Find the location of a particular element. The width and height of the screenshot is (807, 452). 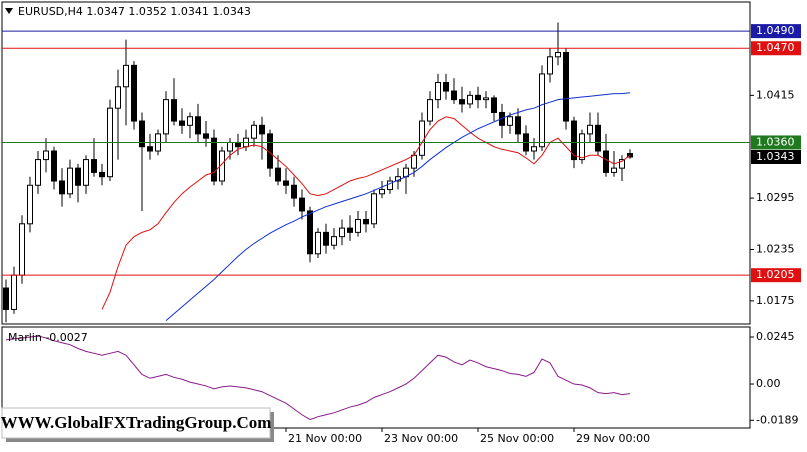

level-label: 1.0490 is located at coordinates (775, 30).